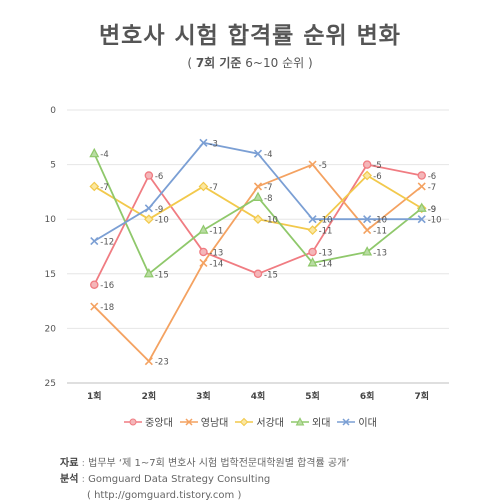 This screenshot has height=504, width=500. I want to click on subtitle-main: 7회 기준, so click(218, 63).